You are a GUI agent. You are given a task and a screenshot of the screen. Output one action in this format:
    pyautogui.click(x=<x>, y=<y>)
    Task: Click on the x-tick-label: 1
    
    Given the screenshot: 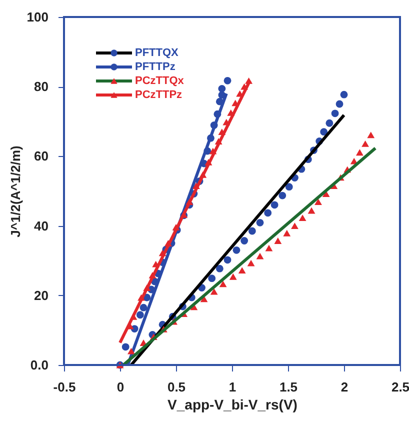 What is the action you would take?
    pyautogui.click(x=232, y=387)
    